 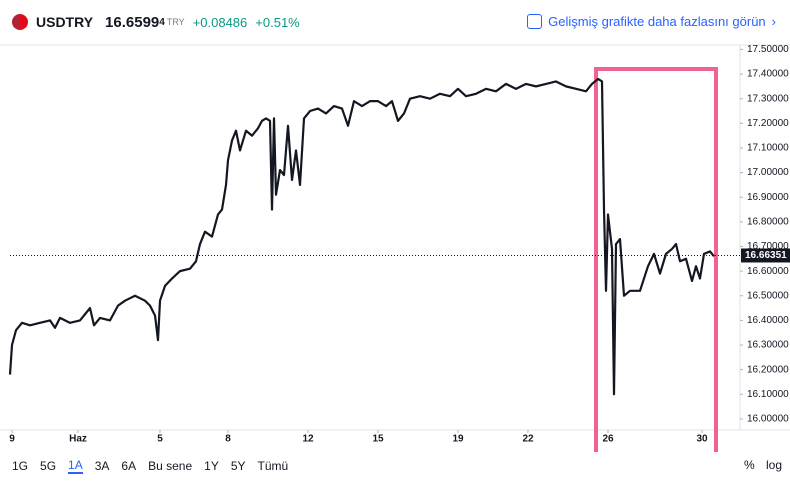 I want to click on y-tick-label: 16.20000, so click(x=768, y=369).